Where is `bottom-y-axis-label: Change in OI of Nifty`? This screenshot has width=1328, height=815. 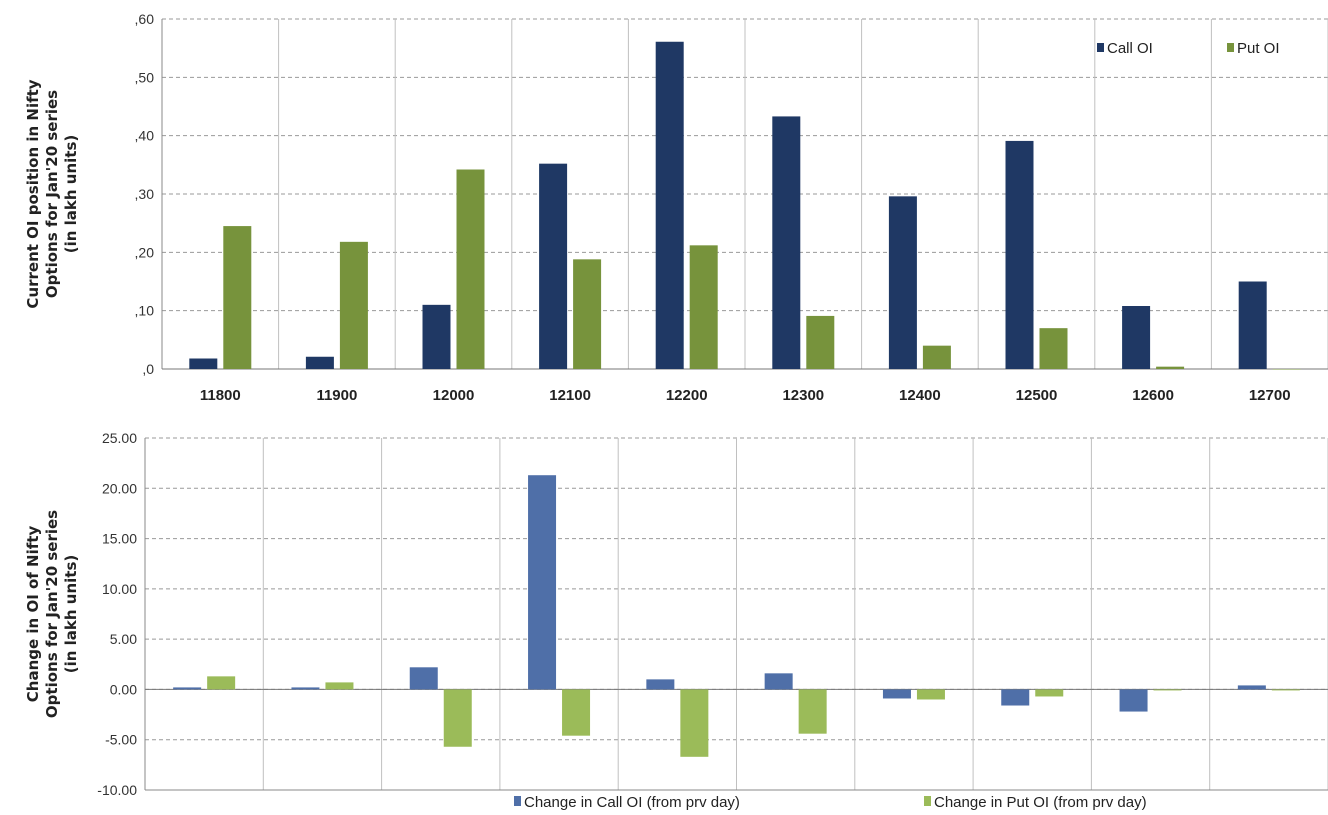
bottom-y-axis-label: Change in OI of Nifty is located at coordinates (33, 614).